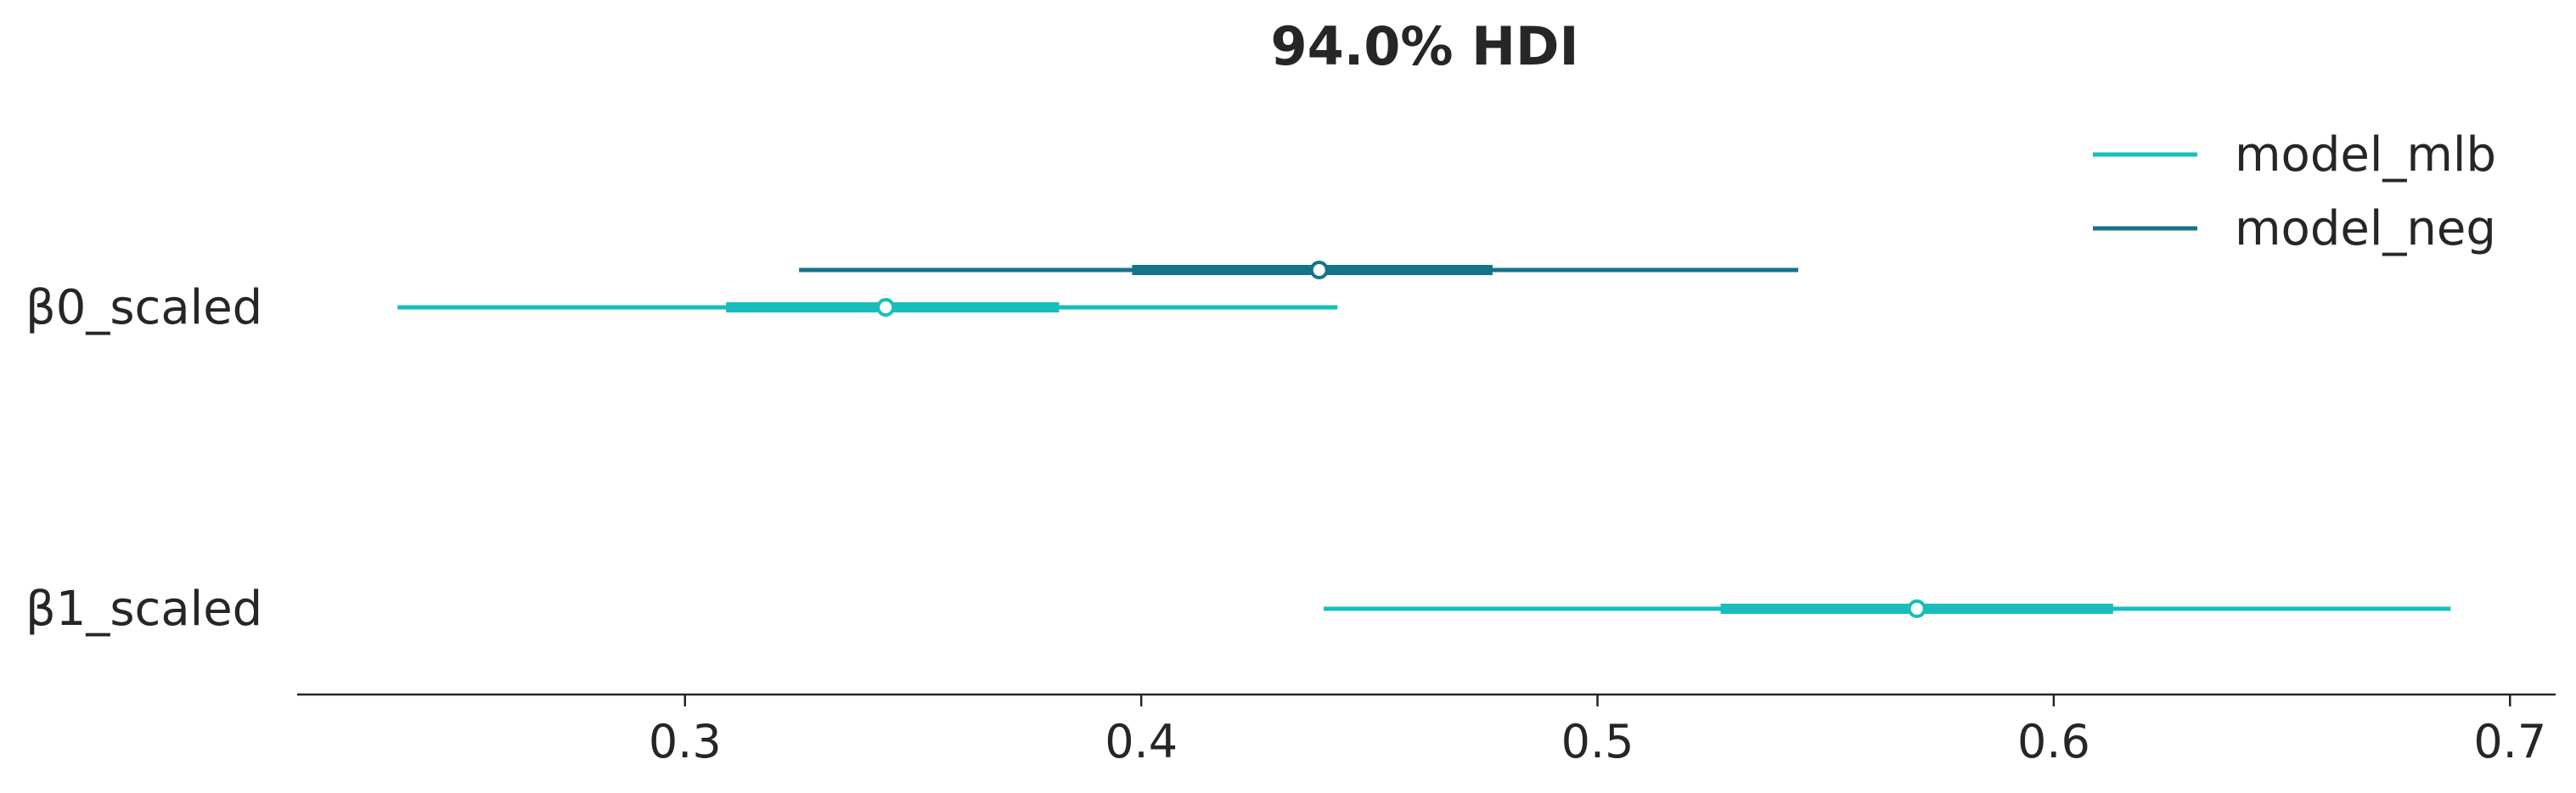  Describe the element at coordinates (1597, 741) in the screenshot. I see `x-tick-label: 0.5` at that location.